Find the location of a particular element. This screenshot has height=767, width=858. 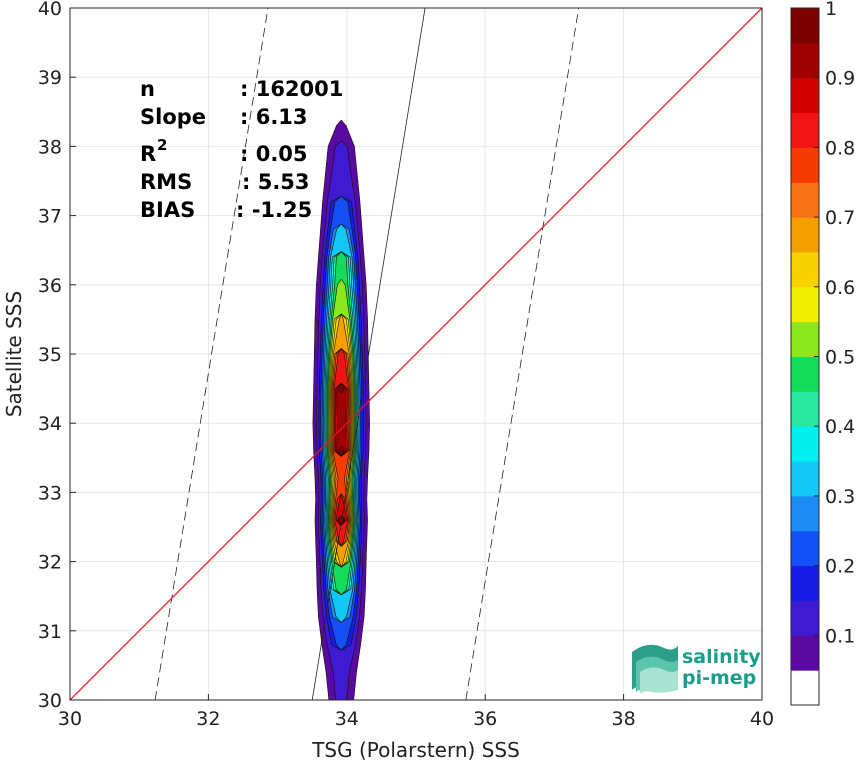

colorbar-tick-label-1: 0.2 is located at coordinates (840, 567).